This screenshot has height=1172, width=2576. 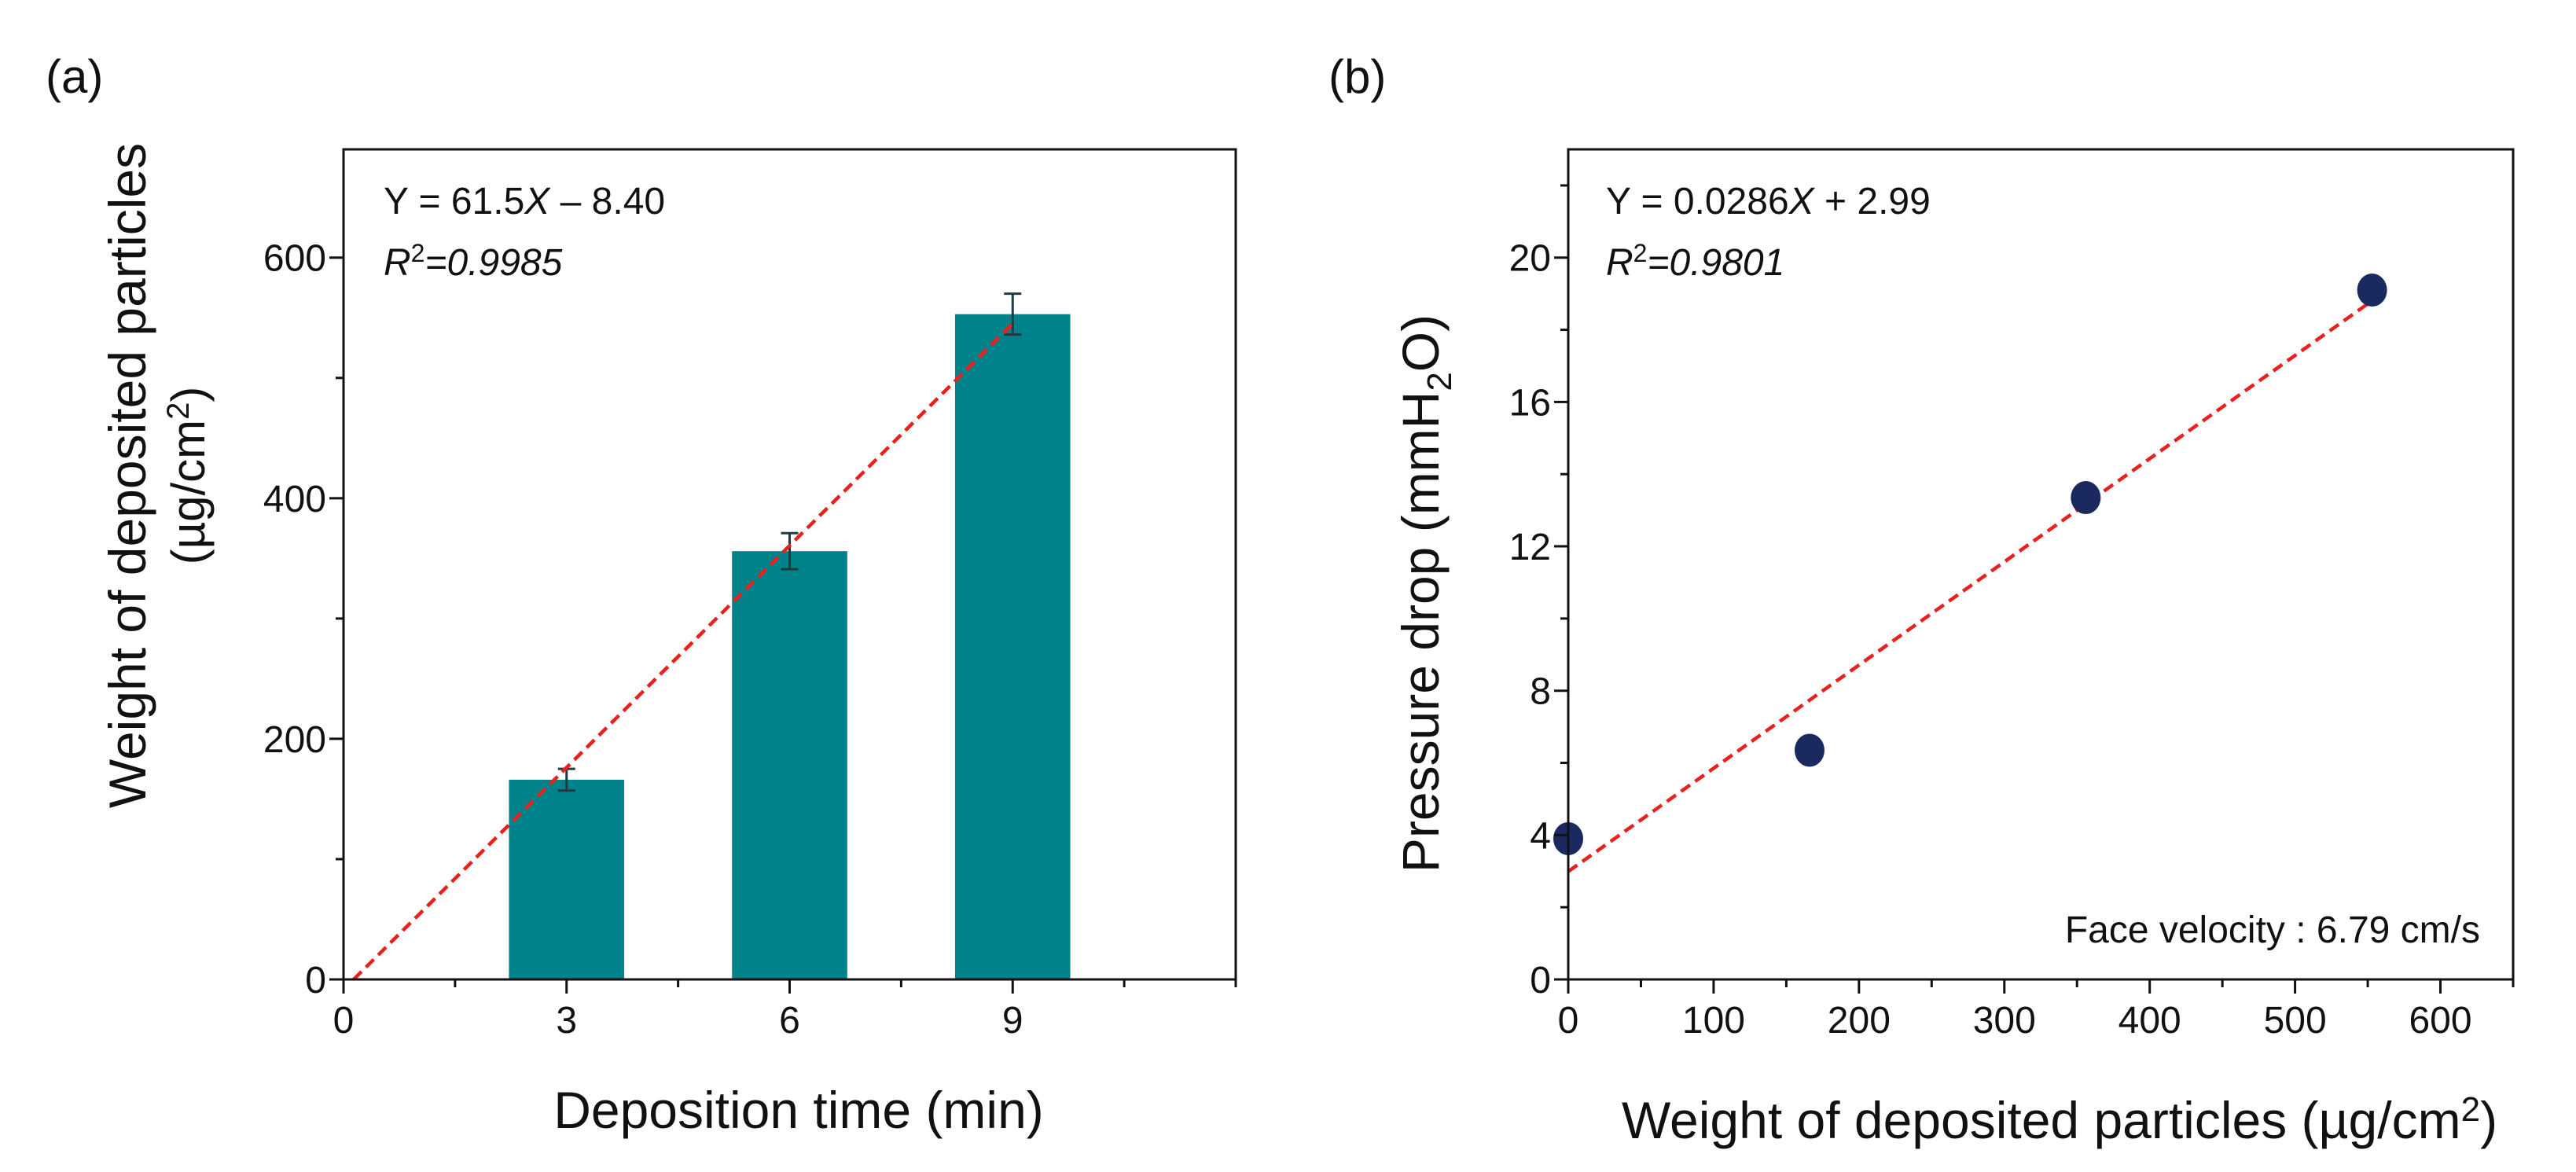 I want to click on equation-a: Y = 61.5X – 8.40, so click(x=524, y=201).